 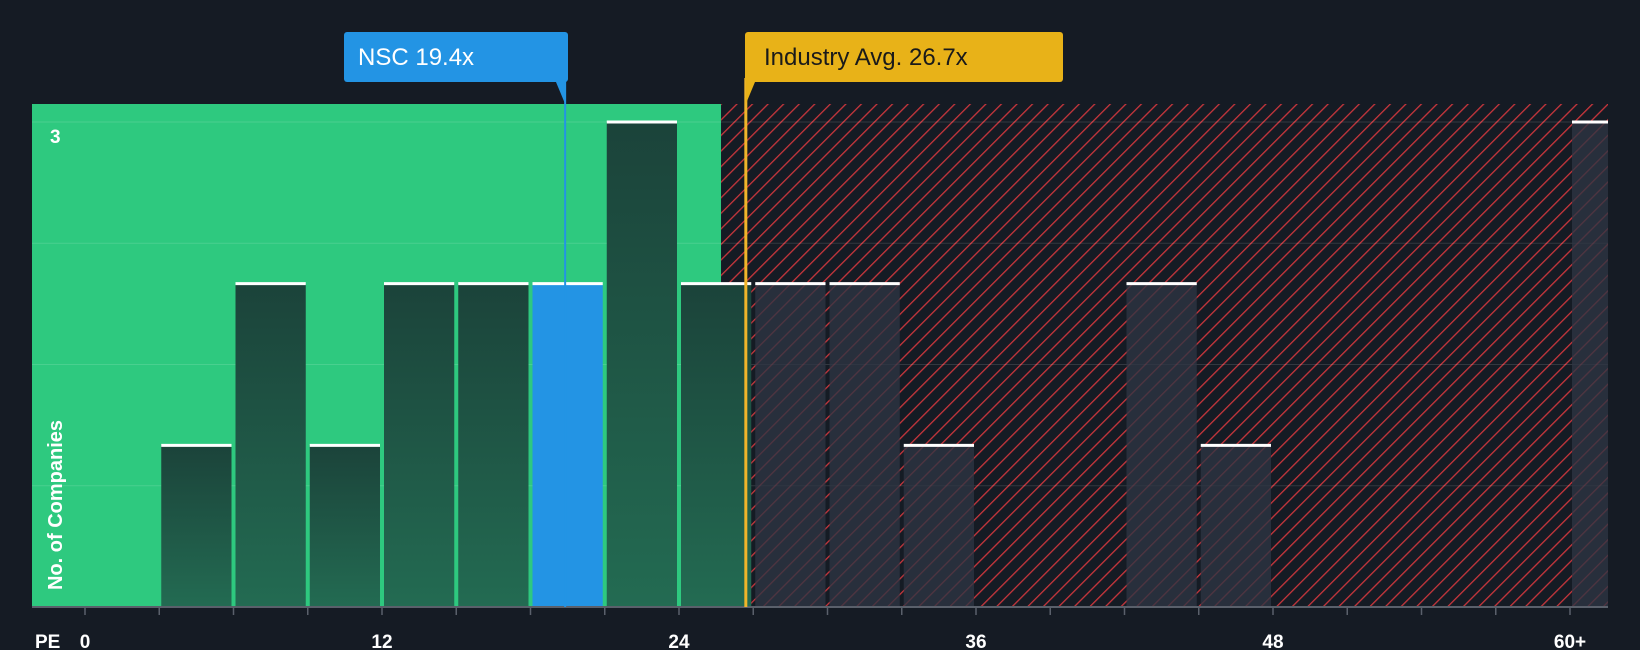 What do you see at coordinates (381, 641) in the screenshot?
I see `x-tick-label: 12` at bounding box center [381, 641].